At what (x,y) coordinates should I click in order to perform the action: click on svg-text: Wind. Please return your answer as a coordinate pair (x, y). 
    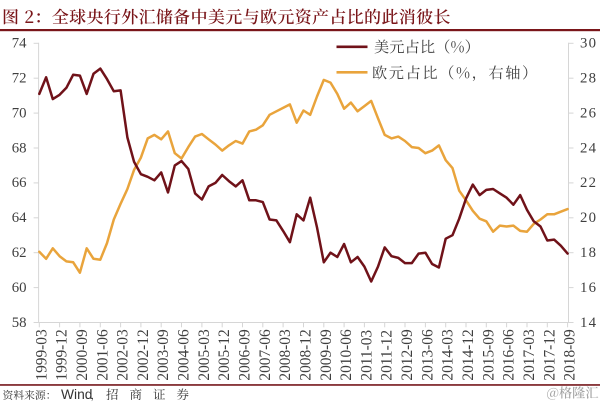
    Looking at the image, I should click on (76, 394).